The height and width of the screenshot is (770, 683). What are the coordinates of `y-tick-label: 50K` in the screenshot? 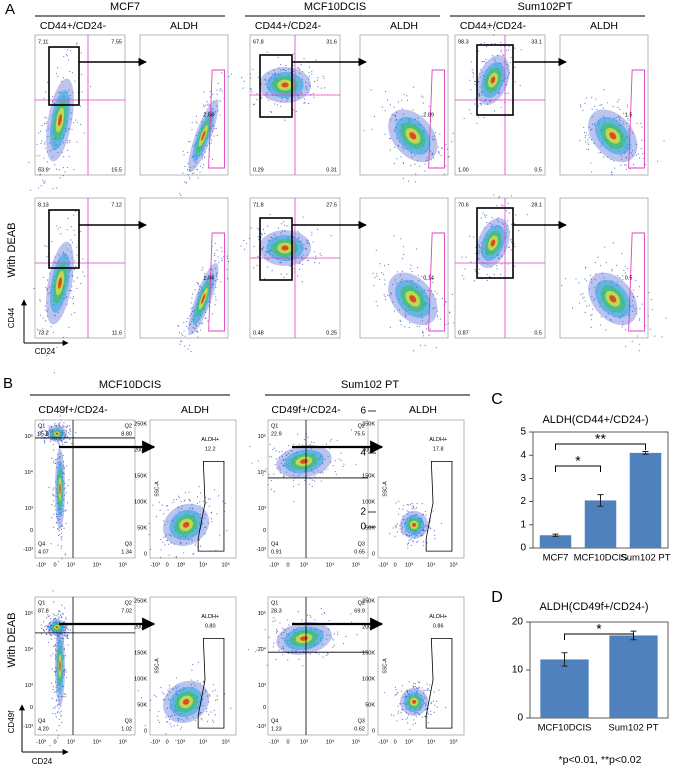 It's located at (142, 528).